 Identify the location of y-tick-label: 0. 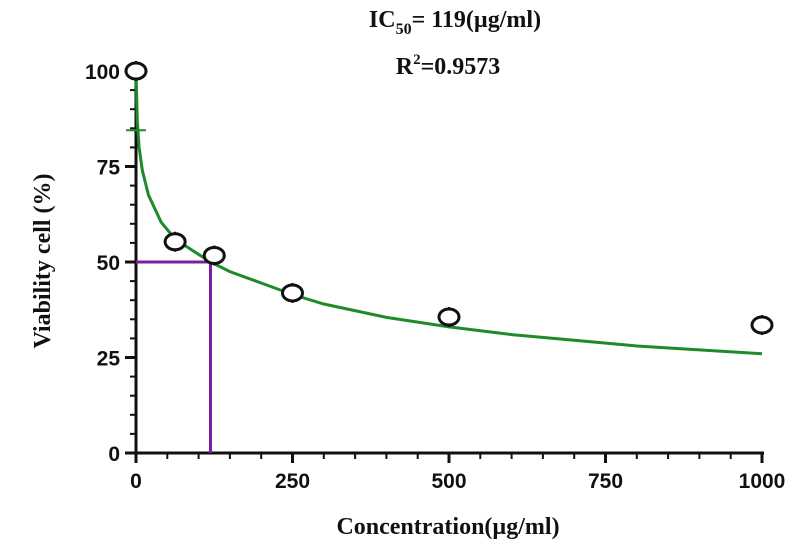
(114, 454).